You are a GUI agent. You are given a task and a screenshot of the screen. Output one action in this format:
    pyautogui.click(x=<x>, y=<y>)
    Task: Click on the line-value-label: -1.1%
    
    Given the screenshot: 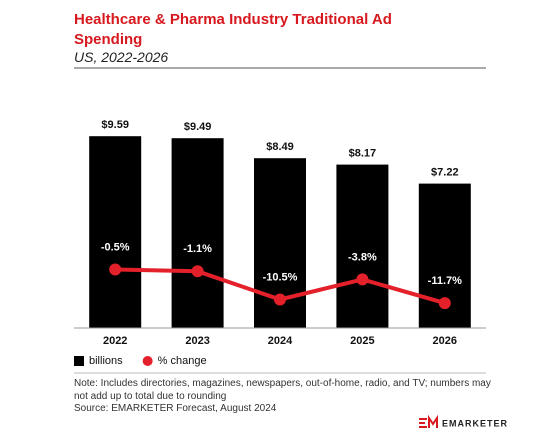 What is the action you would take?
    pyautogui.click(x=197, y=249)
    